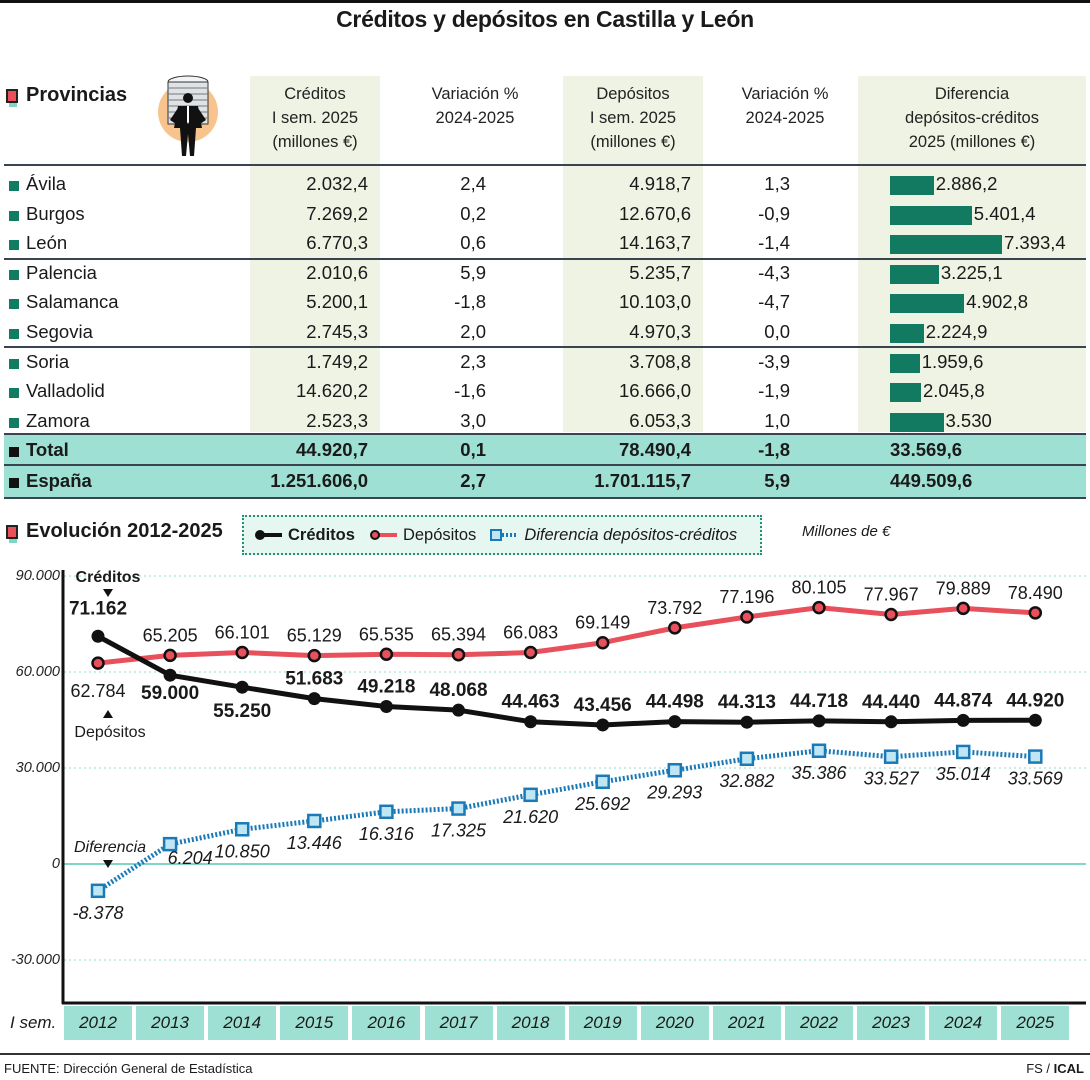 This screenshot has height=1080, width=1090. What do you see at coordinates (319, 480) in the screenshot?
I see `creditos-total: 1.251.606,0` at bounding box center [319, 480].